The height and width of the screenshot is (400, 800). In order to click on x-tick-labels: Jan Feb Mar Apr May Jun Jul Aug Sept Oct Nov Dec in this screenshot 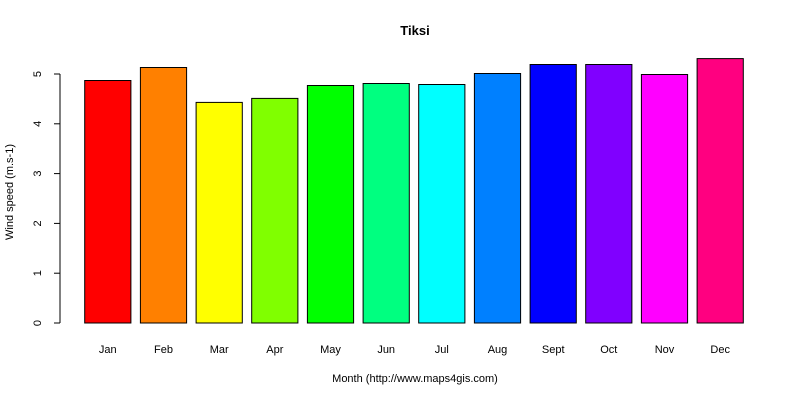, I will do `click(415, 350)`.